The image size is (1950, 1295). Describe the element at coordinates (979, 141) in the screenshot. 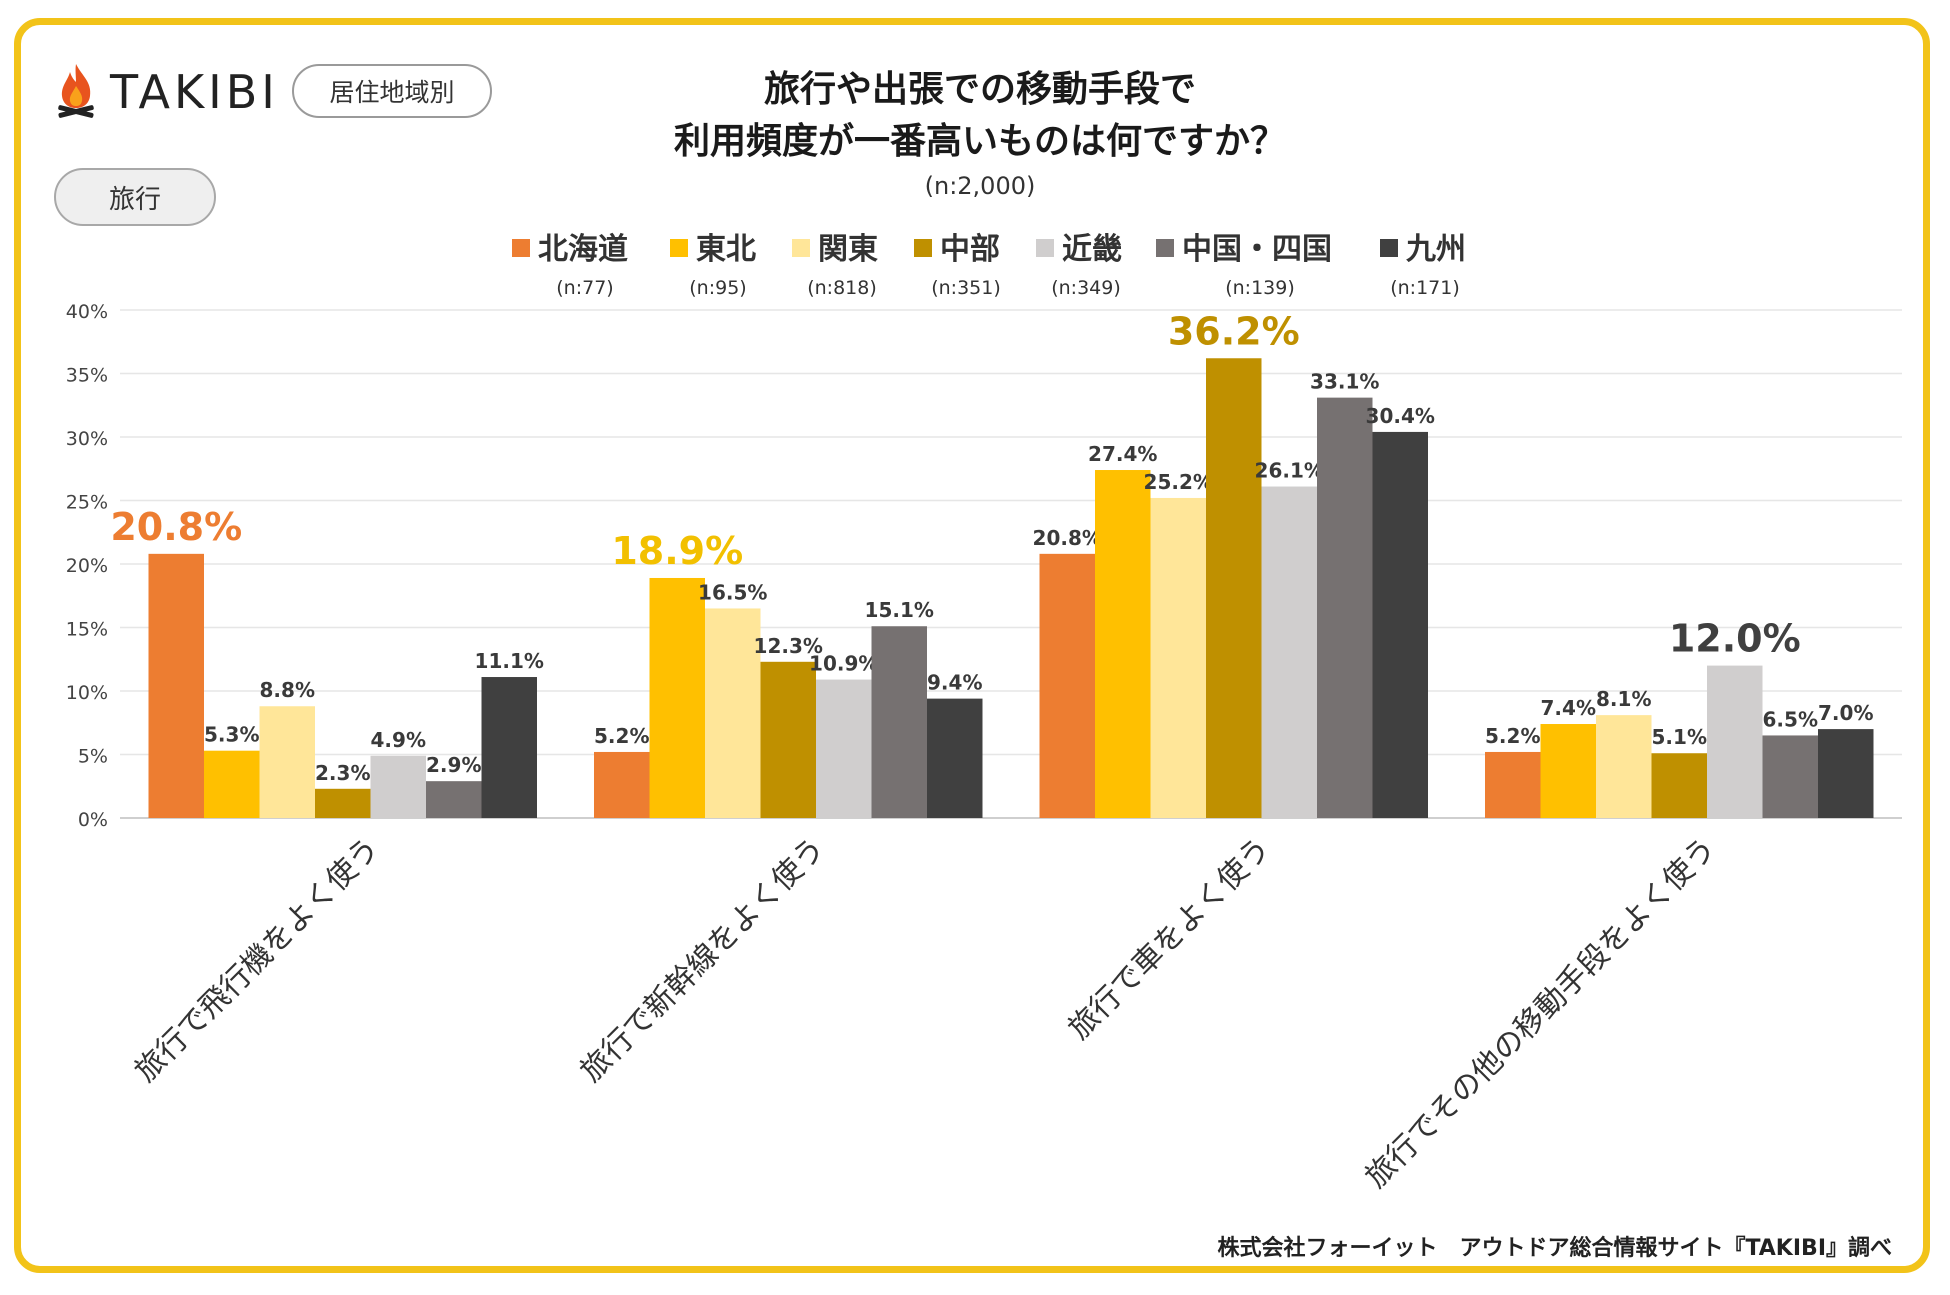

I see `chart-title-line-2: 利用頻度が一番高いものは何ですか？` at that location.